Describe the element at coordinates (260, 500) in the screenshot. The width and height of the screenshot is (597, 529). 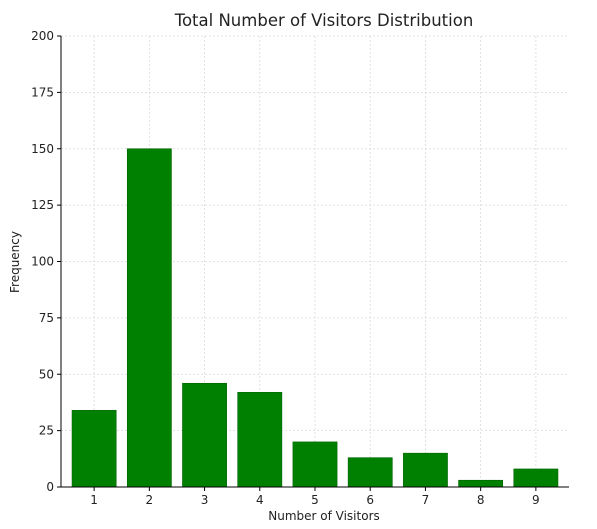
I see `x-tick-label: 4` at that location.